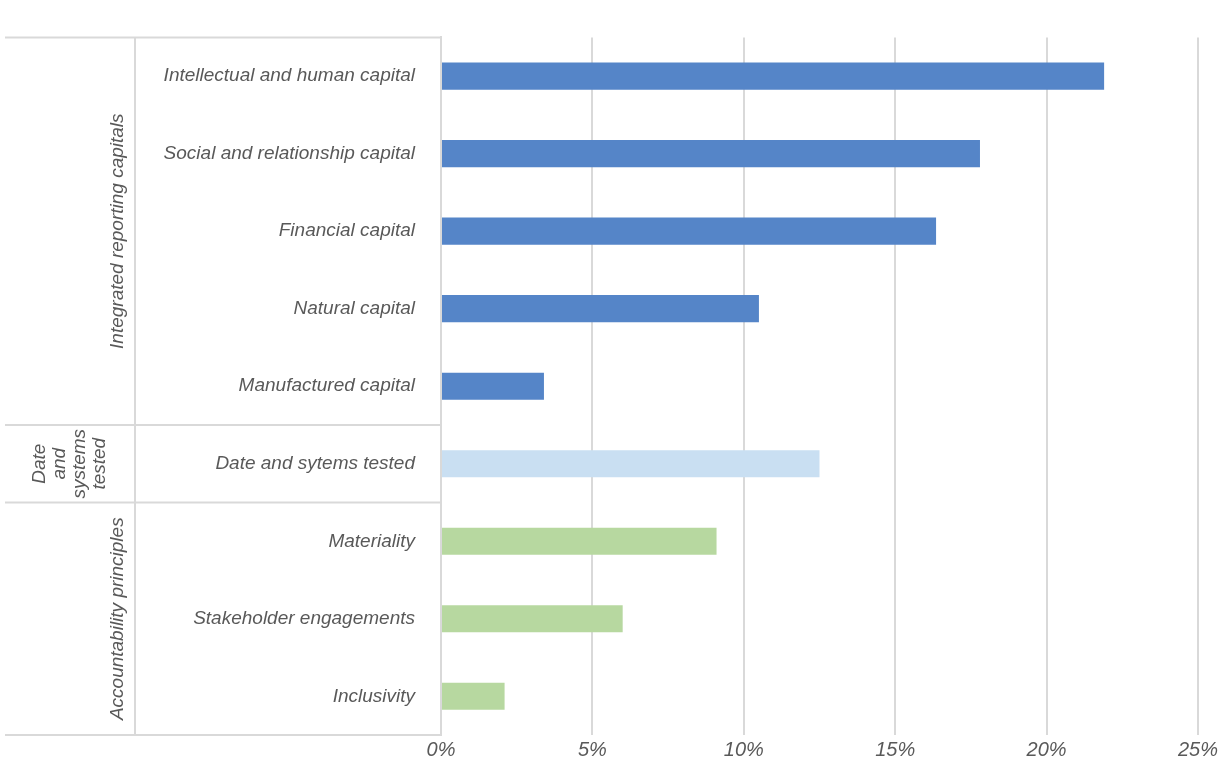  I want to click on y-tick-label: Intellectual and human capital, so click(289, 75).